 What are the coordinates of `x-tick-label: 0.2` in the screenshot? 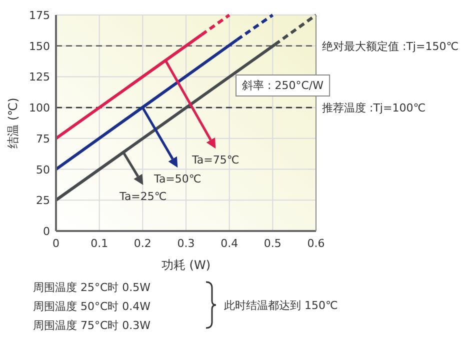 It's located at (143, 243).